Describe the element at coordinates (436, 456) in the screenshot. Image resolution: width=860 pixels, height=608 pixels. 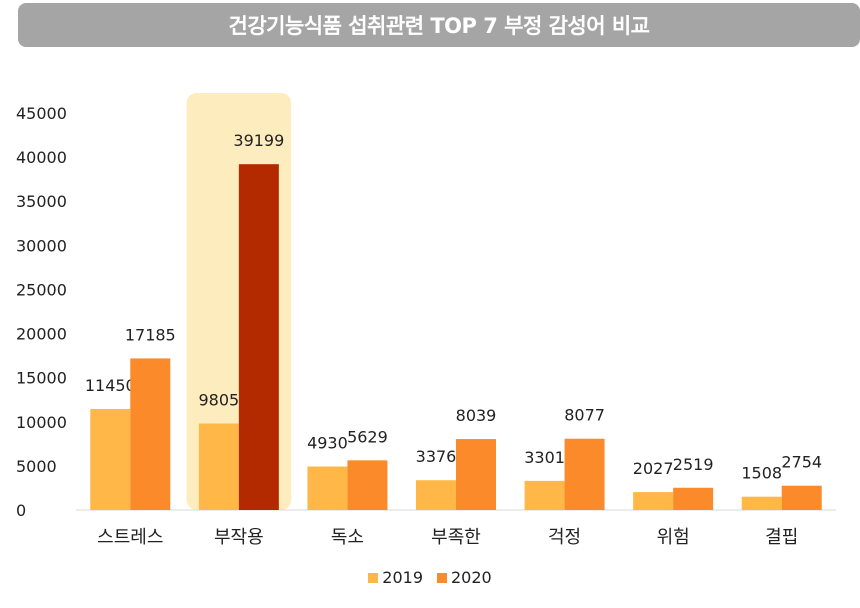
I see `data-label: 3376` at that location.